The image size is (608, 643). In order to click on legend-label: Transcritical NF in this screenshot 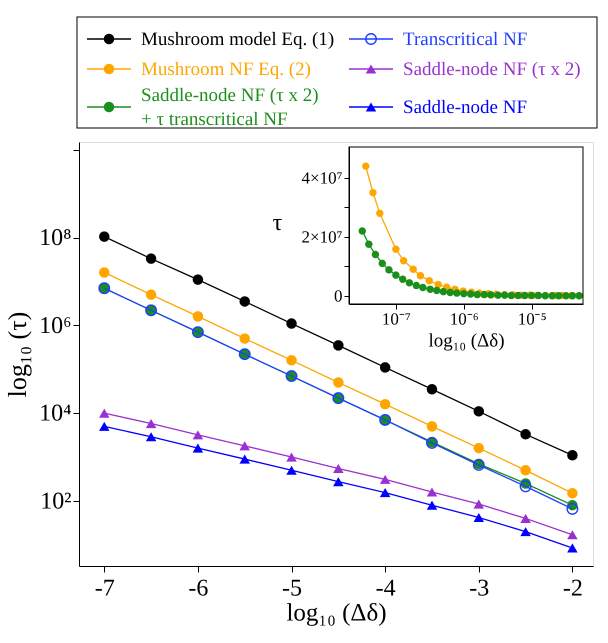, I will do `click(465, 39)`.